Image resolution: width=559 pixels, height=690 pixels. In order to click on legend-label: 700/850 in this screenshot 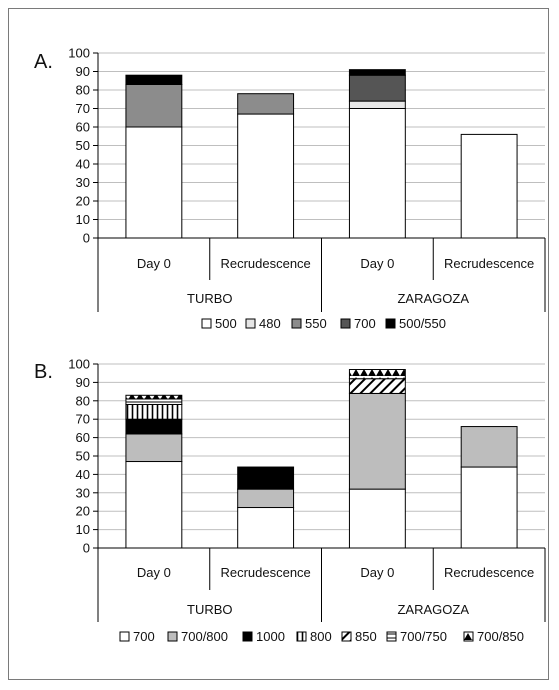, I will do `click(500, 636)`.